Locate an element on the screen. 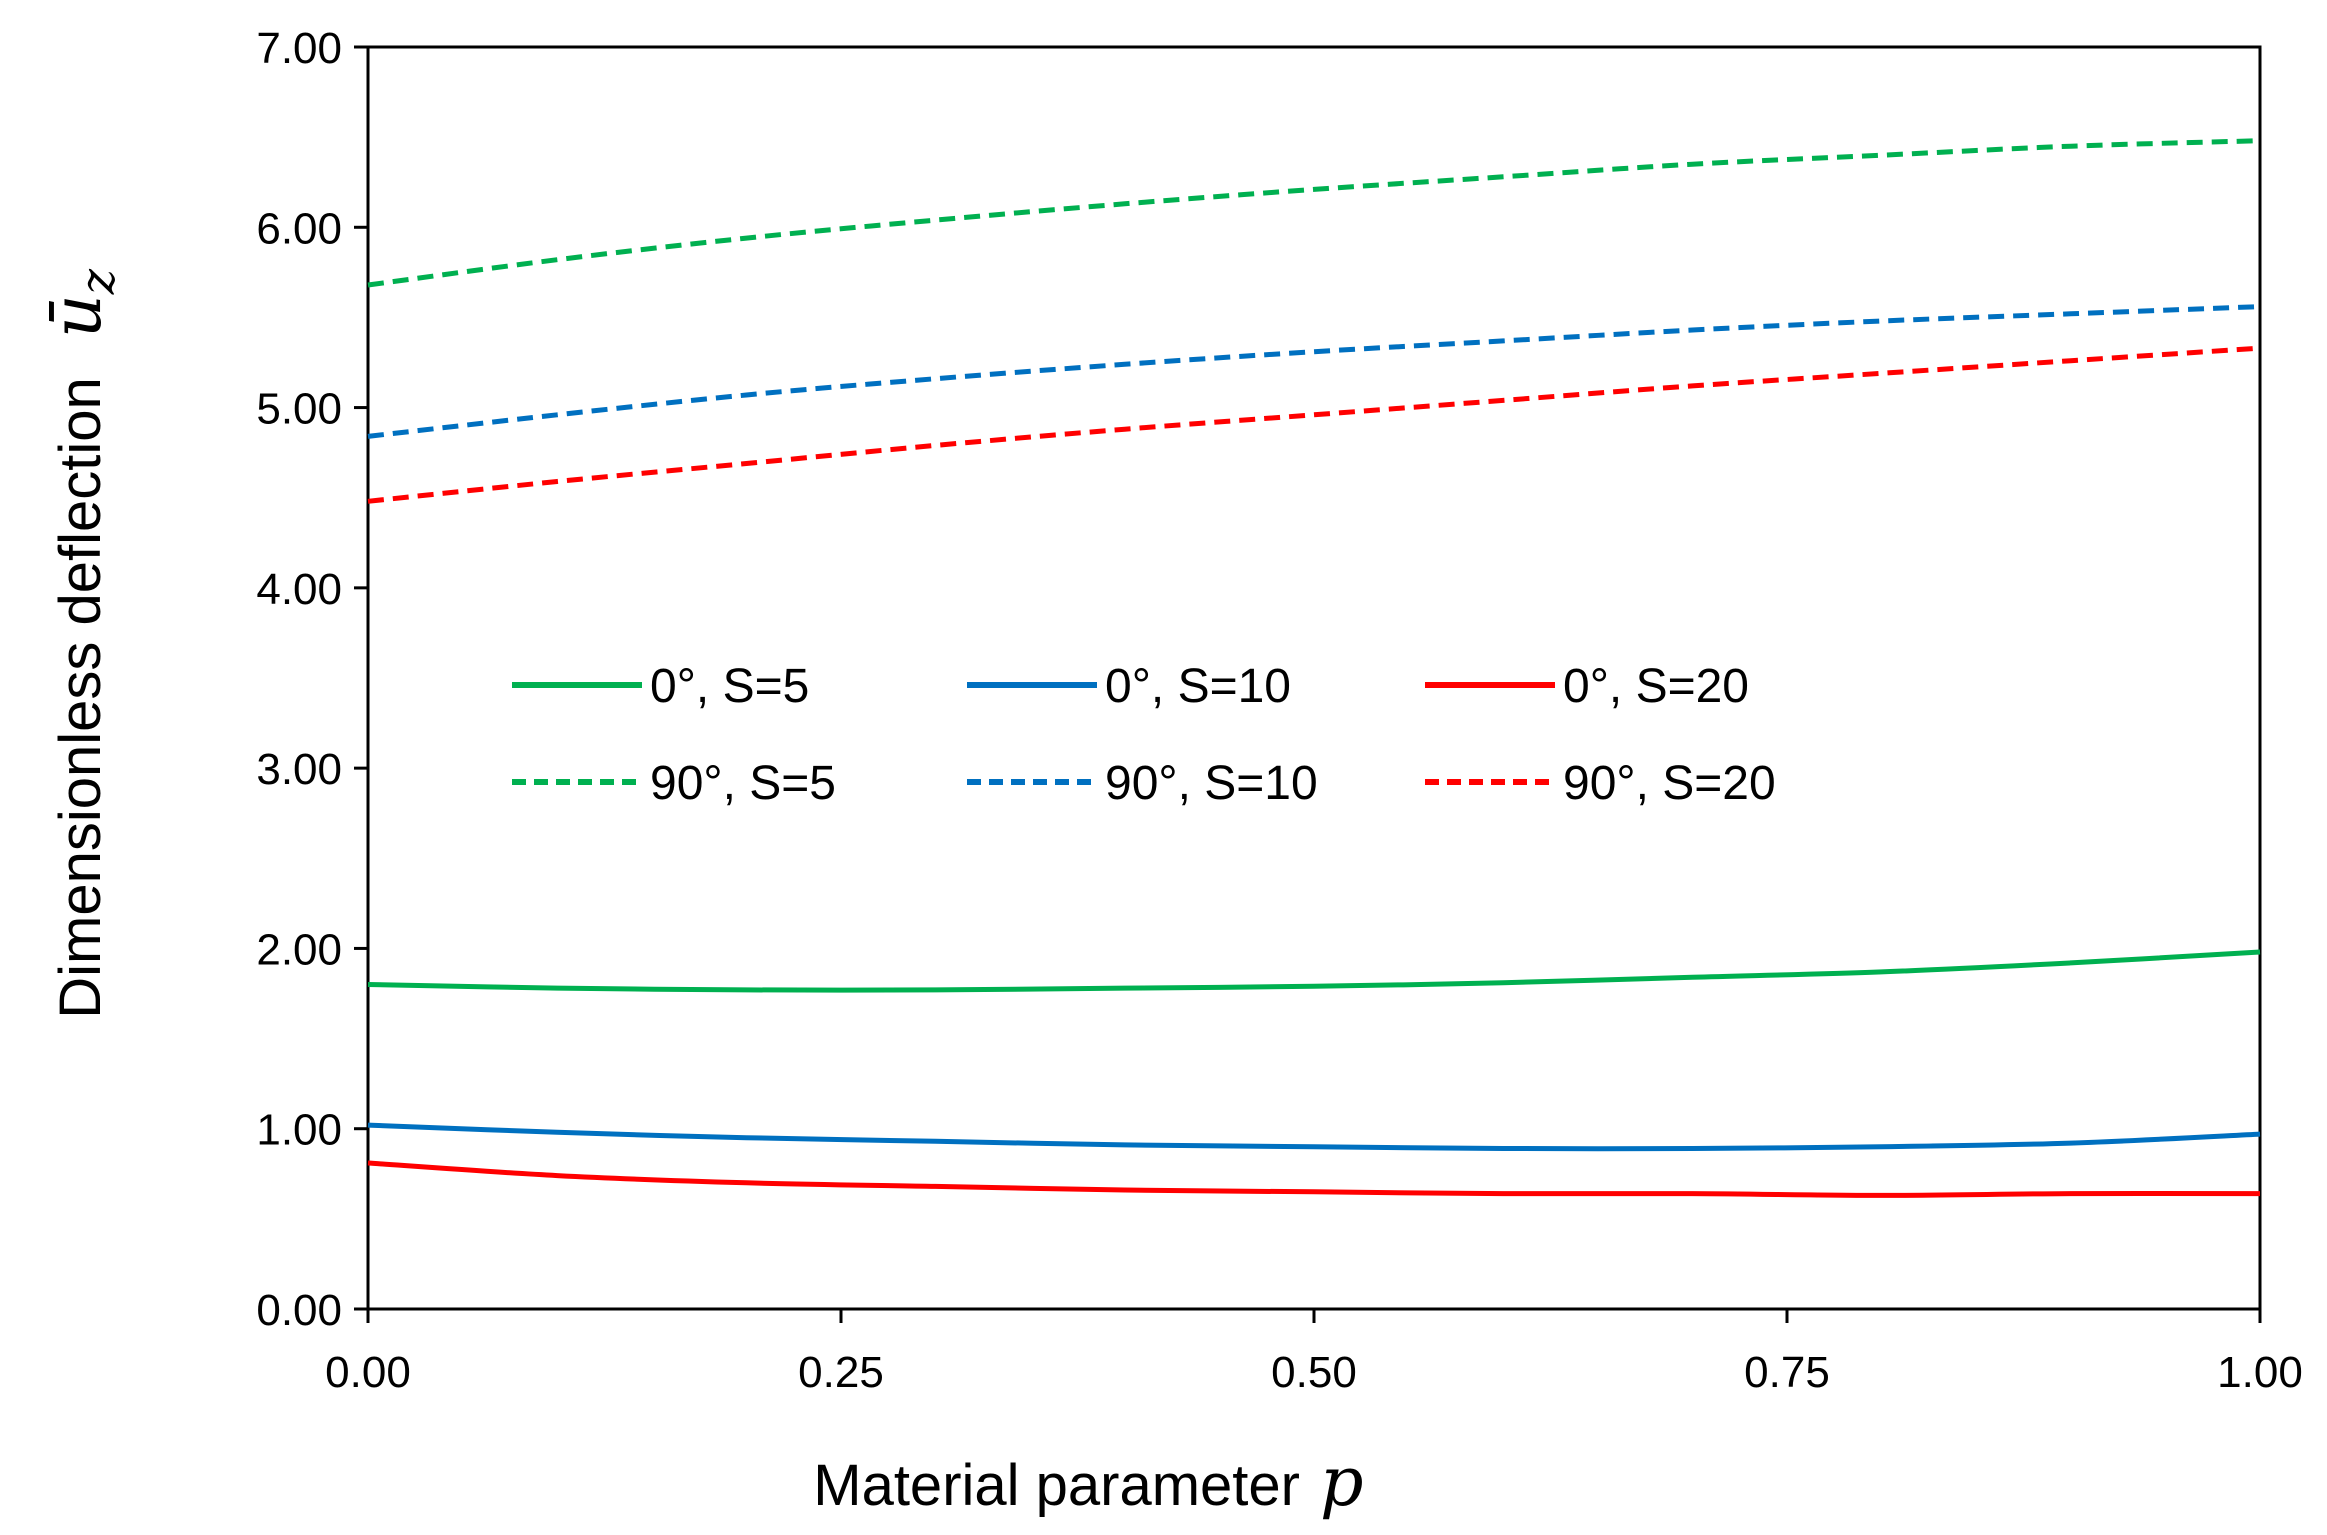 This screenshot has height=1535, width=2327. y-tick-label: 6.00 is located at coordinates (299, 228).